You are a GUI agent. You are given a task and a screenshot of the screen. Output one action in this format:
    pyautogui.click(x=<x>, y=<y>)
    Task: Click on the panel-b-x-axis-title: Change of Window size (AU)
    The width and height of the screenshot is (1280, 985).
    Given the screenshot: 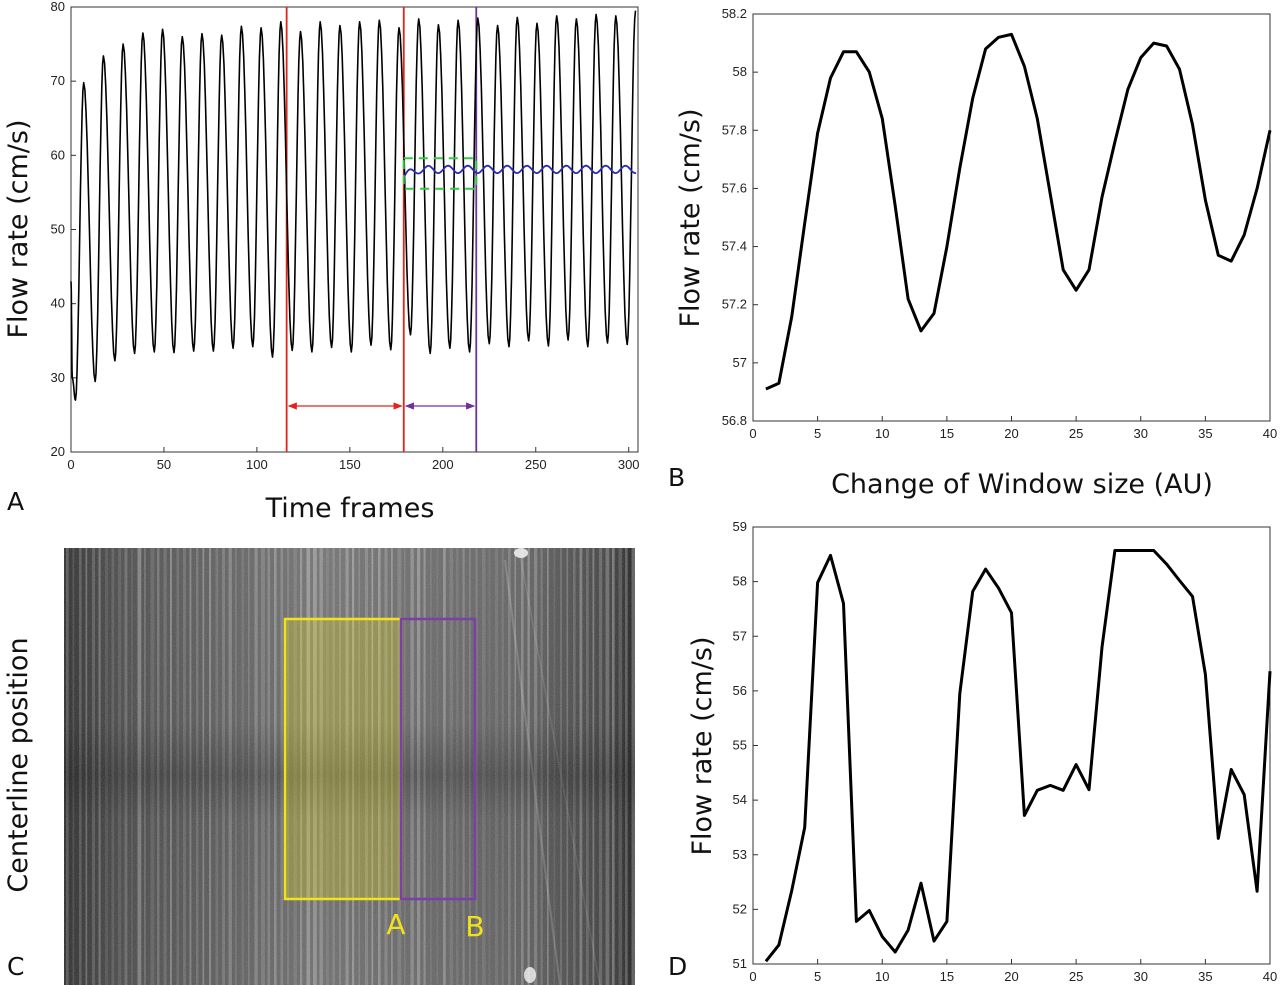 What is the action you would take?
    pyautogui.click(x=1022, y=484)
    